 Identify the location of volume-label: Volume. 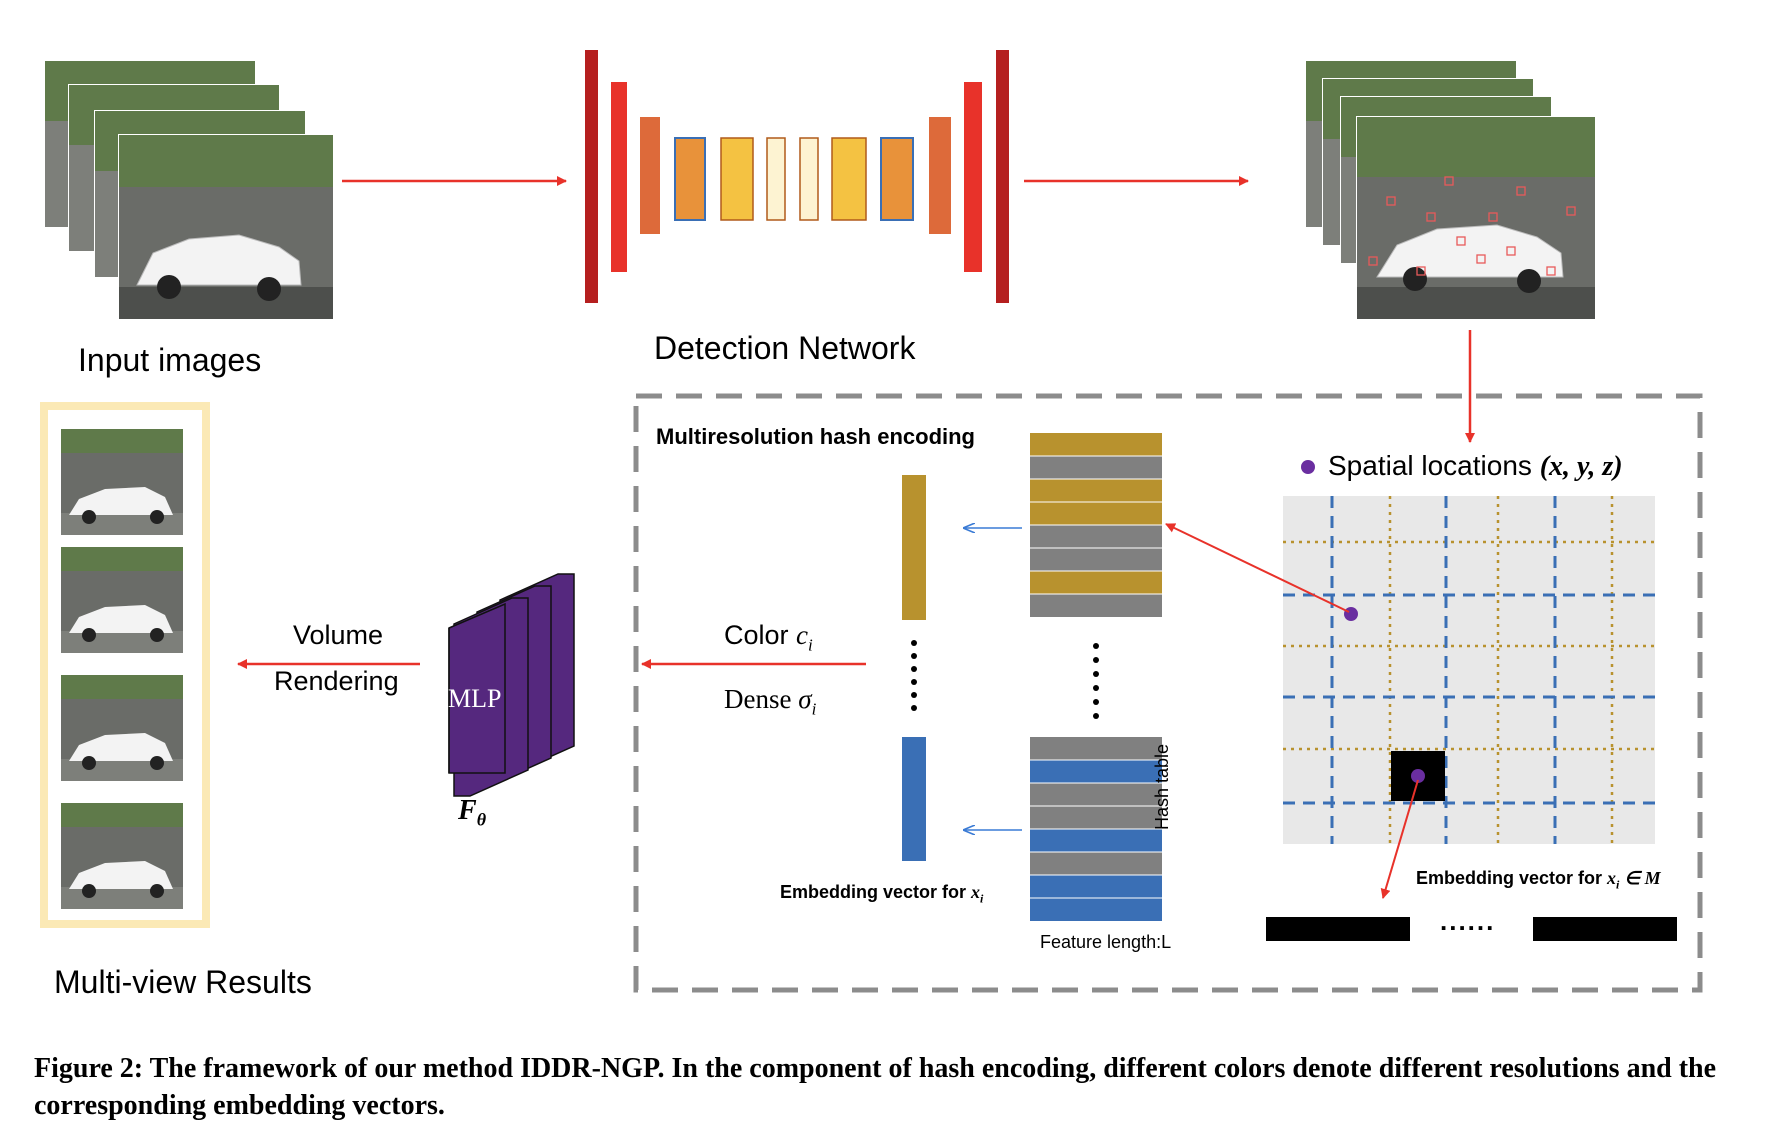
(338, 635).